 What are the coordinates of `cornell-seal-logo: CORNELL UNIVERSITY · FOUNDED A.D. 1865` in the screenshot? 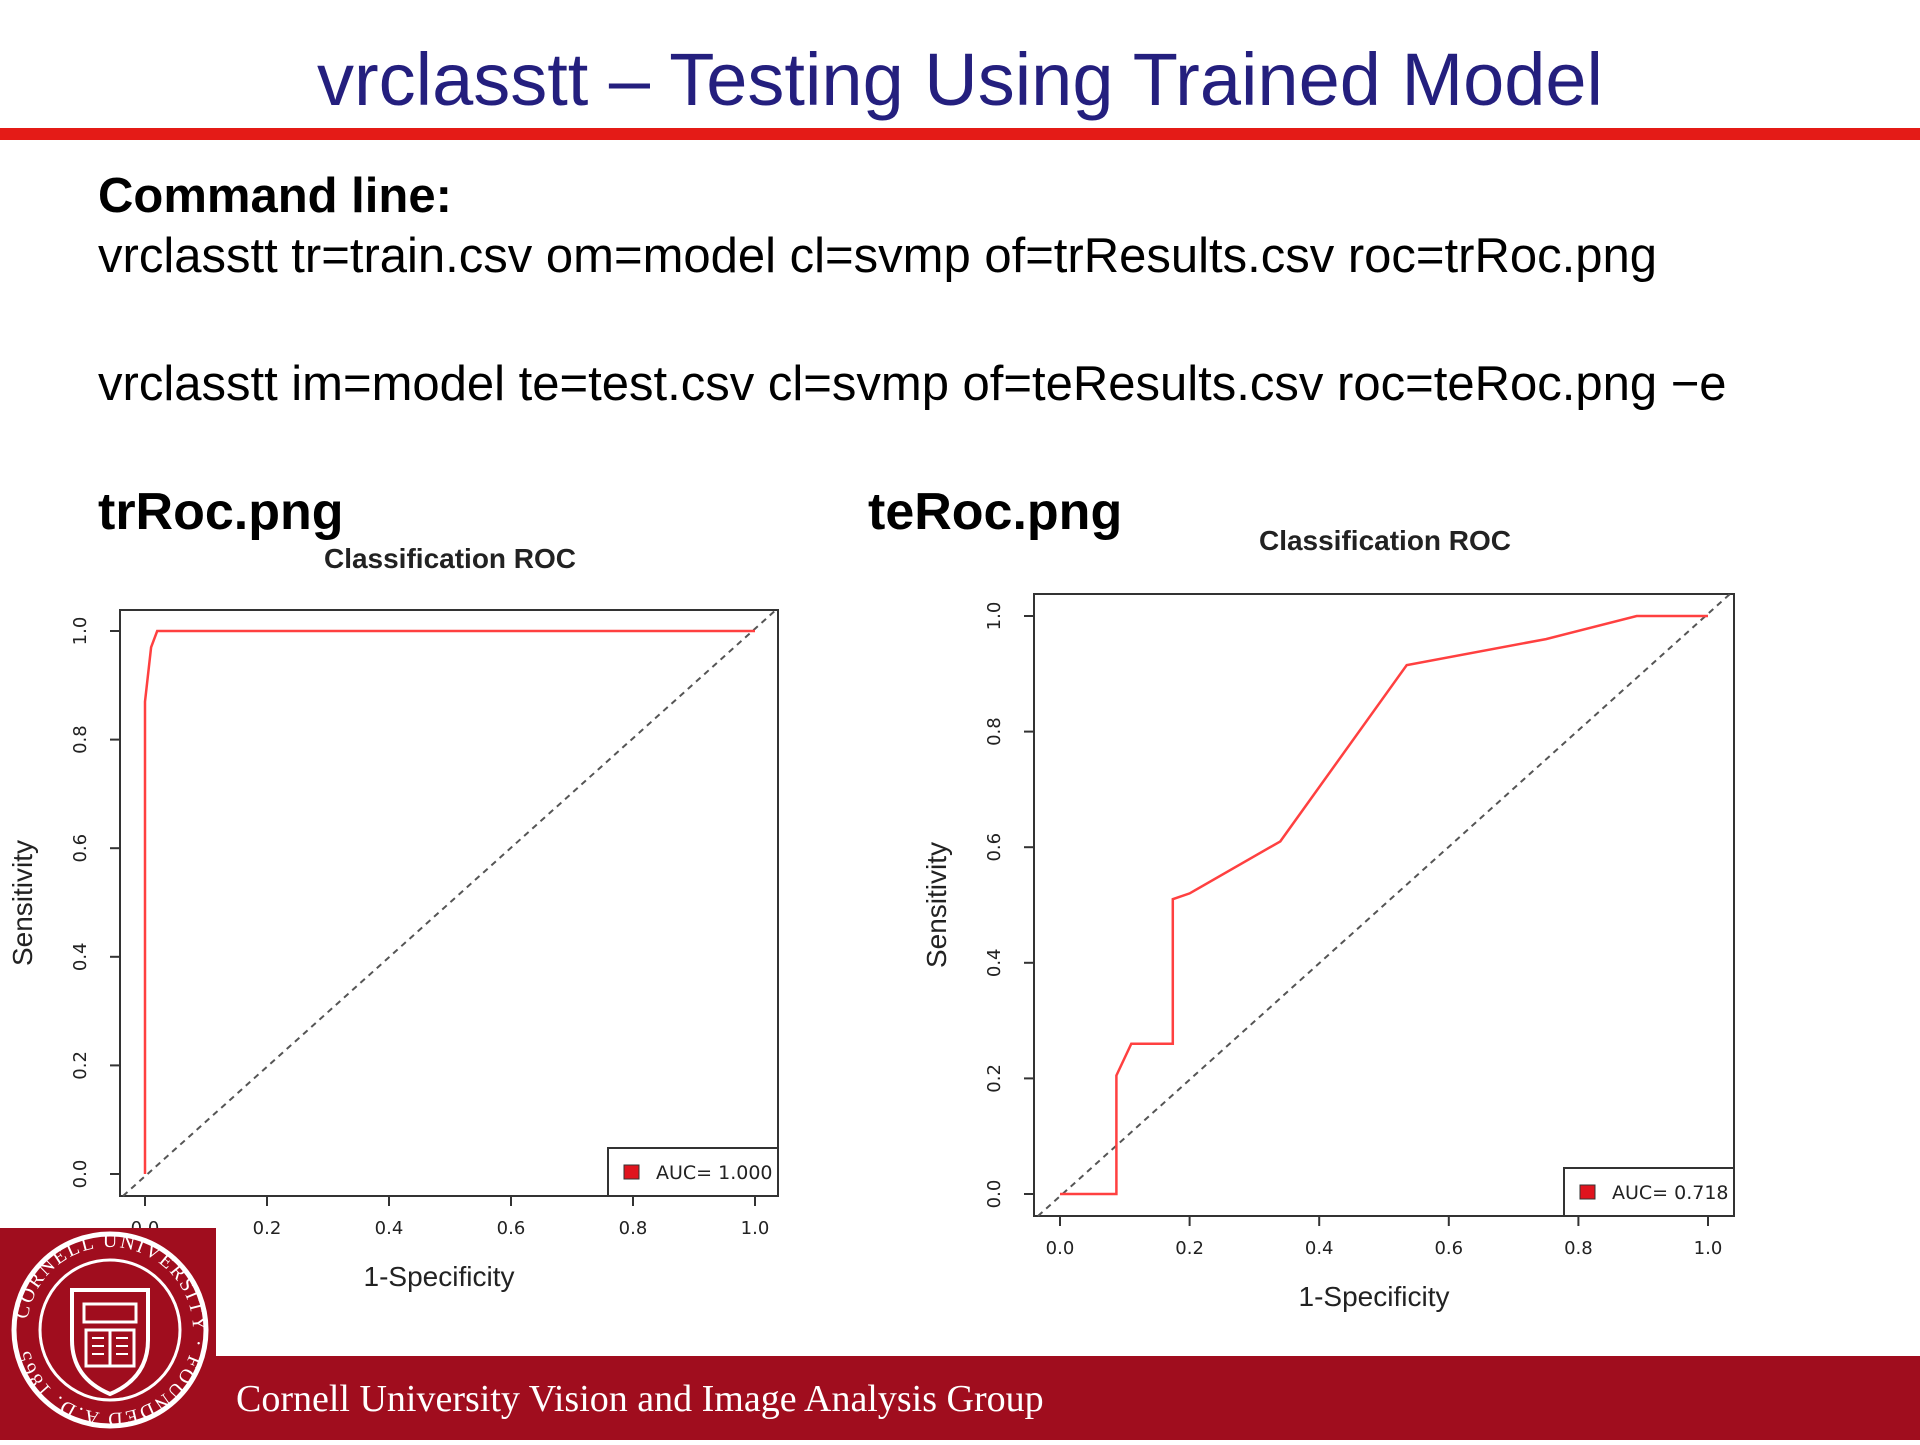 It's located at (108, 1334).